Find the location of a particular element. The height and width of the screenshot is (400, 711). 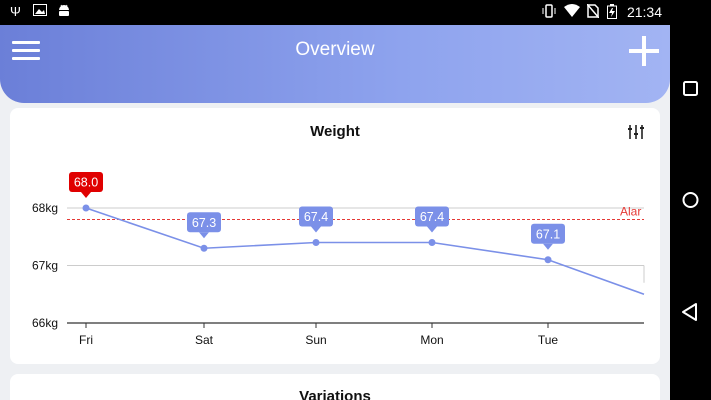

sliders-icon is located at coordinates (636, 132).